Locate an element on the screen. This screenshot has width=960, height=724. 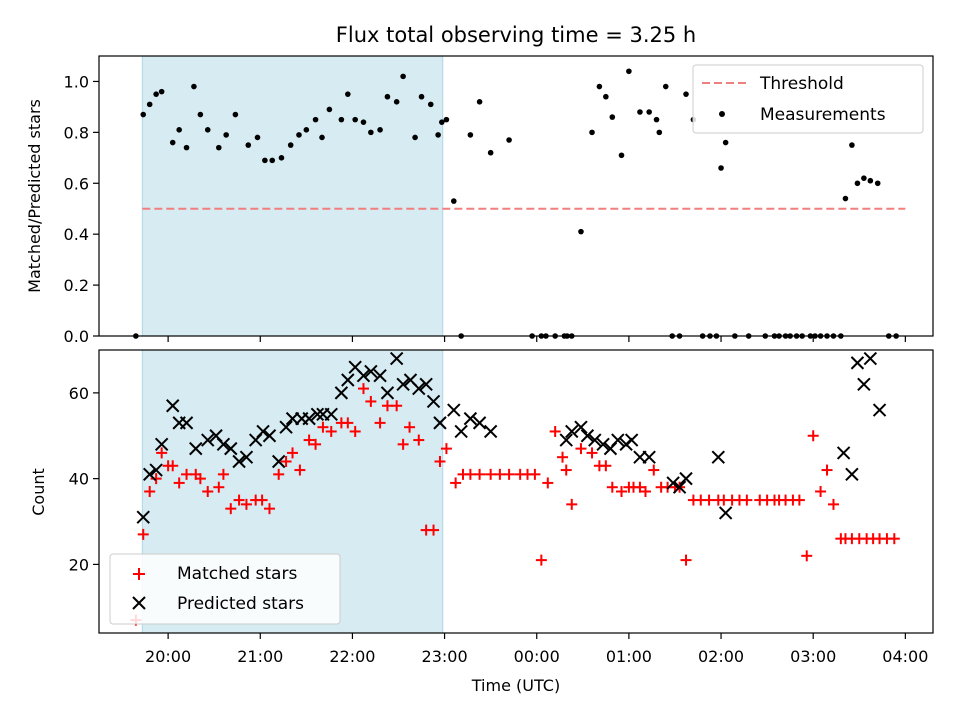
top-y-axis-ticks: 0.0 0.2 0.4 0.6 0.8 1.0 is located at coordinates (81, 209).